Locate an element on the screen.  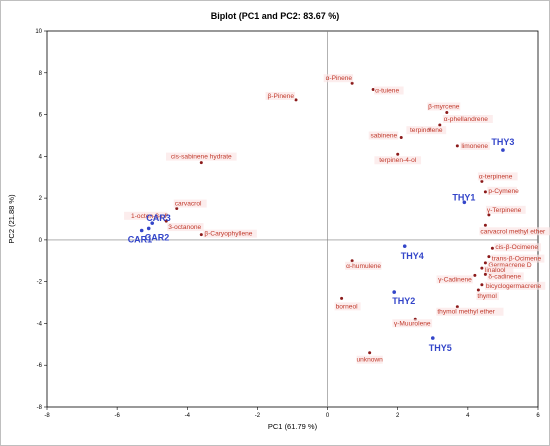
y-tick-label: 2 is located at coordinates (41, 199).